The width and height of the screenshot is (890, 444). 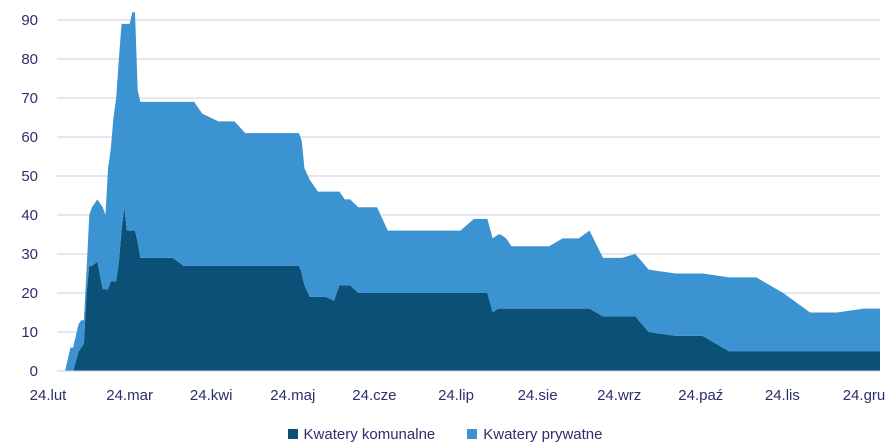 I want to click on y-tick-label-80: 80, so click(x=29, y=59).